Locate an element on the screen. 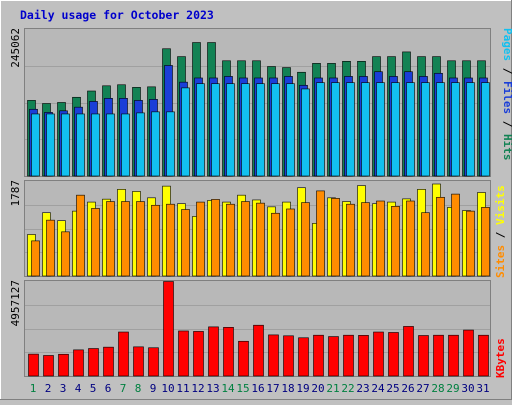  x-tick-label: 15 is located at coordinates (242, 388).